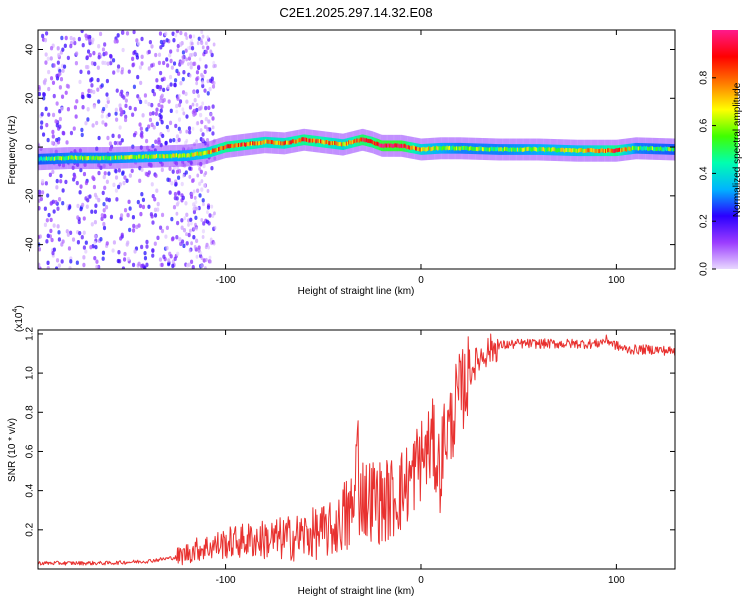  I want to click on snr-x-tick-label: -100, so click(226, 580).